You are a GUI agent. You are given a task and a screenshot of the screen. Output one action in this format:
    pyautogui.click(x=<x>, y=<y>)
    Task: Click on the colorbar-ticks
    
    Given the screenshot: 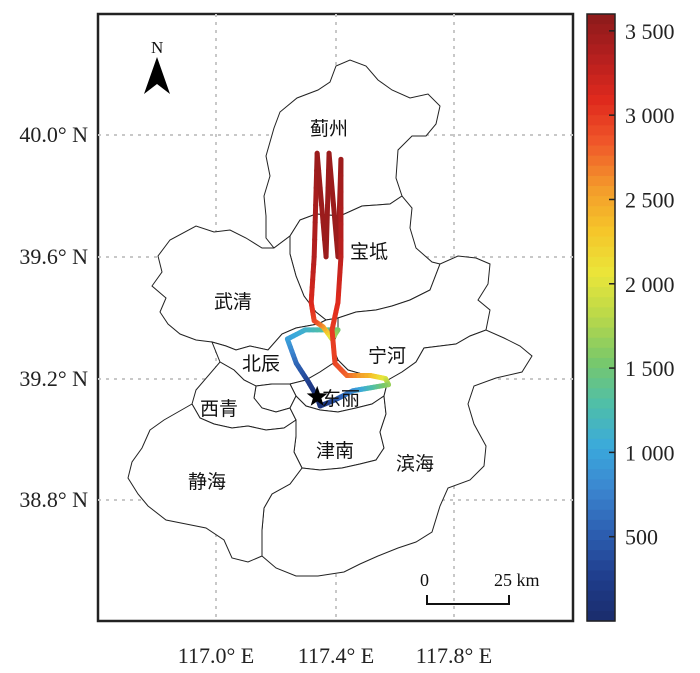 What is the action you would take?
    pyautogui.click(x=612, y=284)
    